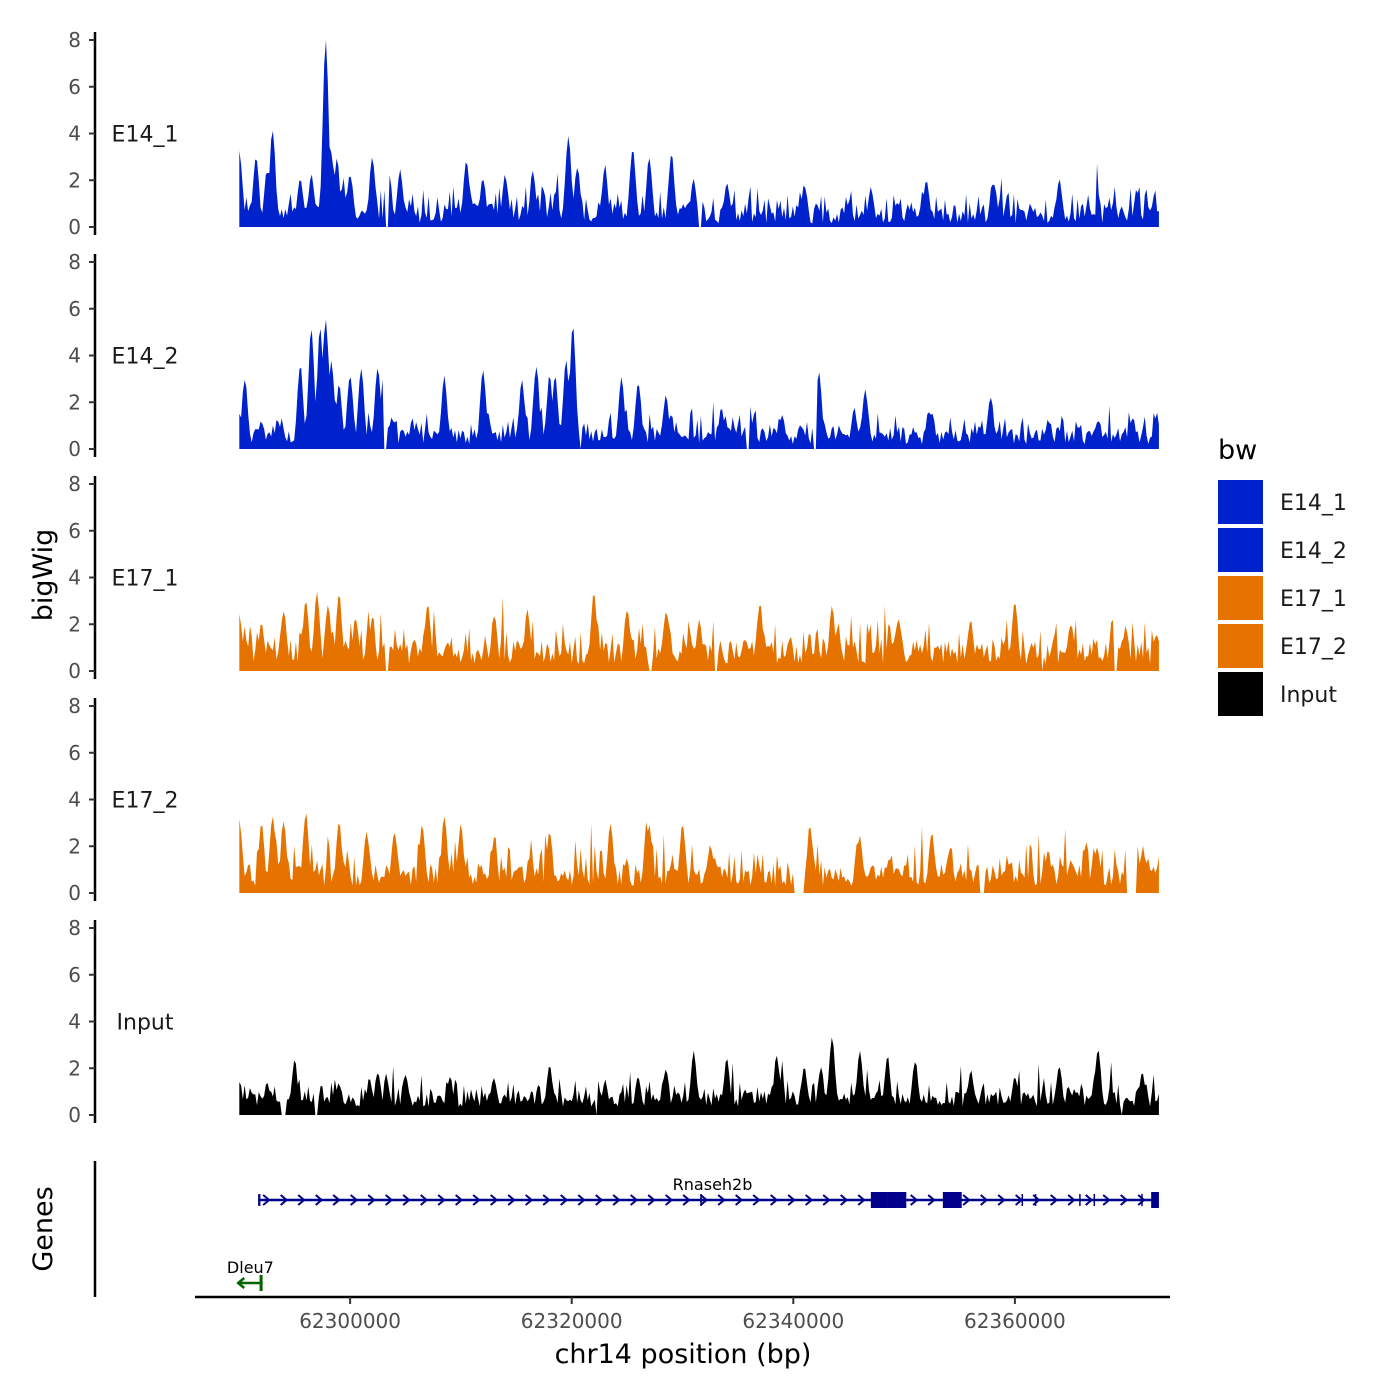 The height and width of the screenshot is (1400, 1400). What do you see at coordinates (626, 1229) in the screenshot?
I see `genes-panel: Rnaseh2b Dleu7` at bounding box center [626, 1229].